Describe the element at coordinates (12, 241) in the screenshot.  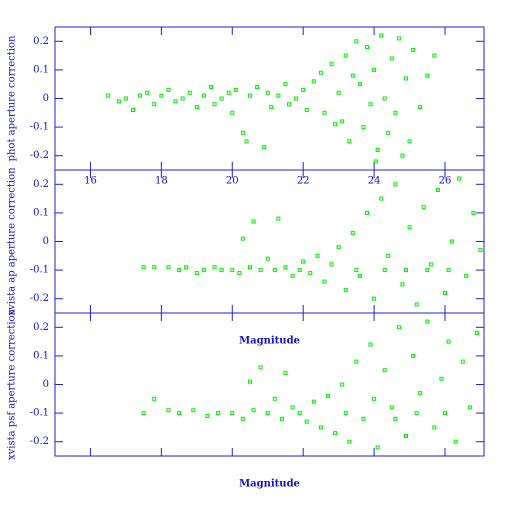
I see `y-axis-label: xvista ap aperture correction` at that location.